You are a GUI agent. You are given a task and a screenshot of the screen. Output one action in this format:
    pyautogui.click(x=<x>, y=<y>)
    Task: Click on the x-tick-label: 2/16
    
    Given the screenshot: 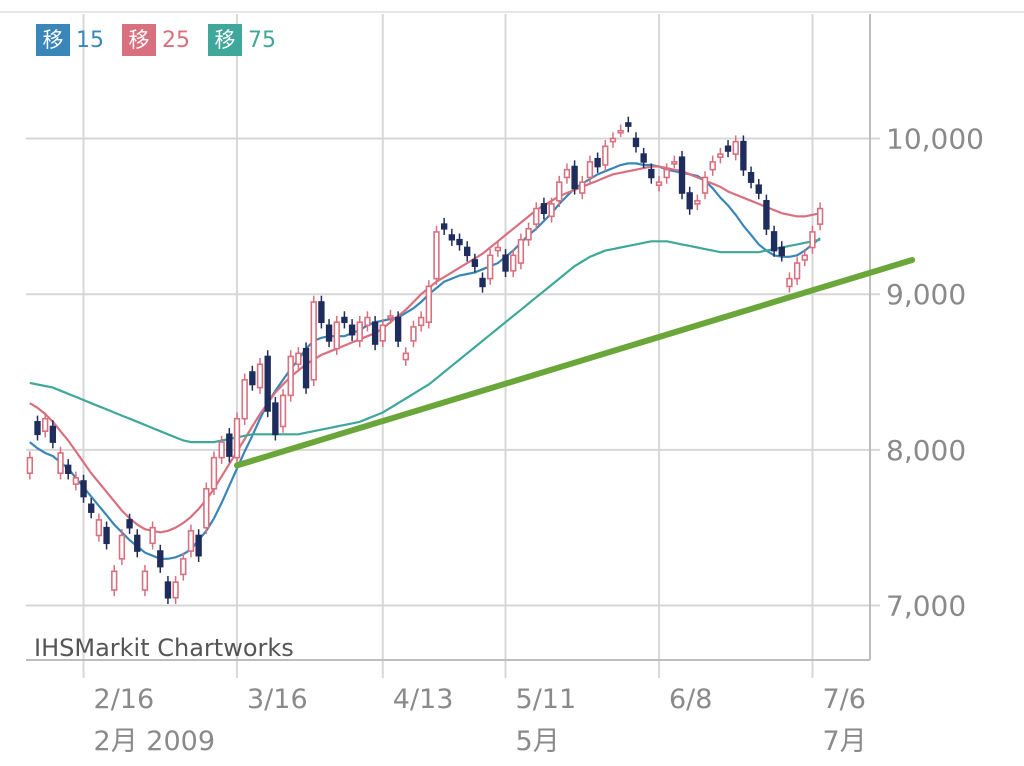 What is the action you would take?
    pyautogui.click(x=124, y=699)
    